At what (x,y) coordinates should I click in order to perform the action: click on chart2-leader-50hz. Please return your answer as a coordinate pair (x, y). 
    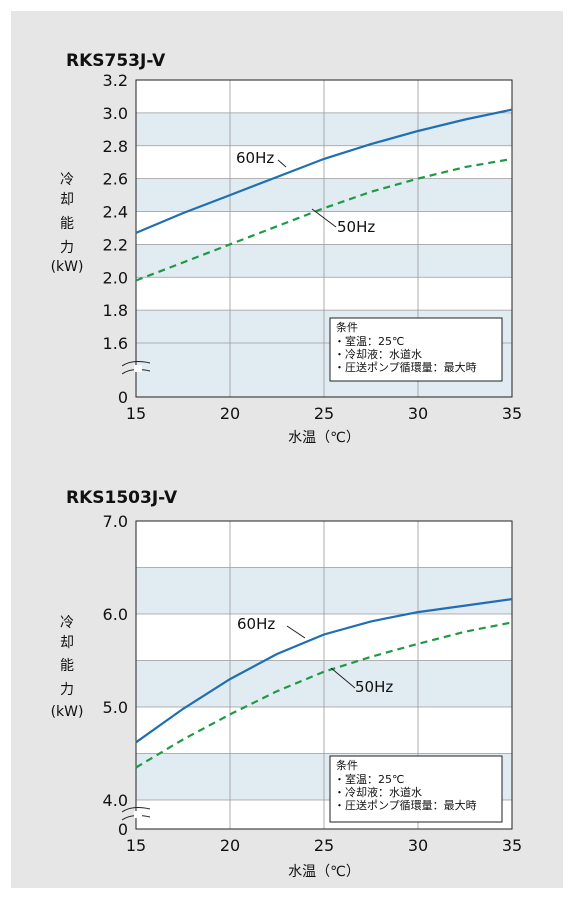
    Looking at the image, I should click on (343, 678).